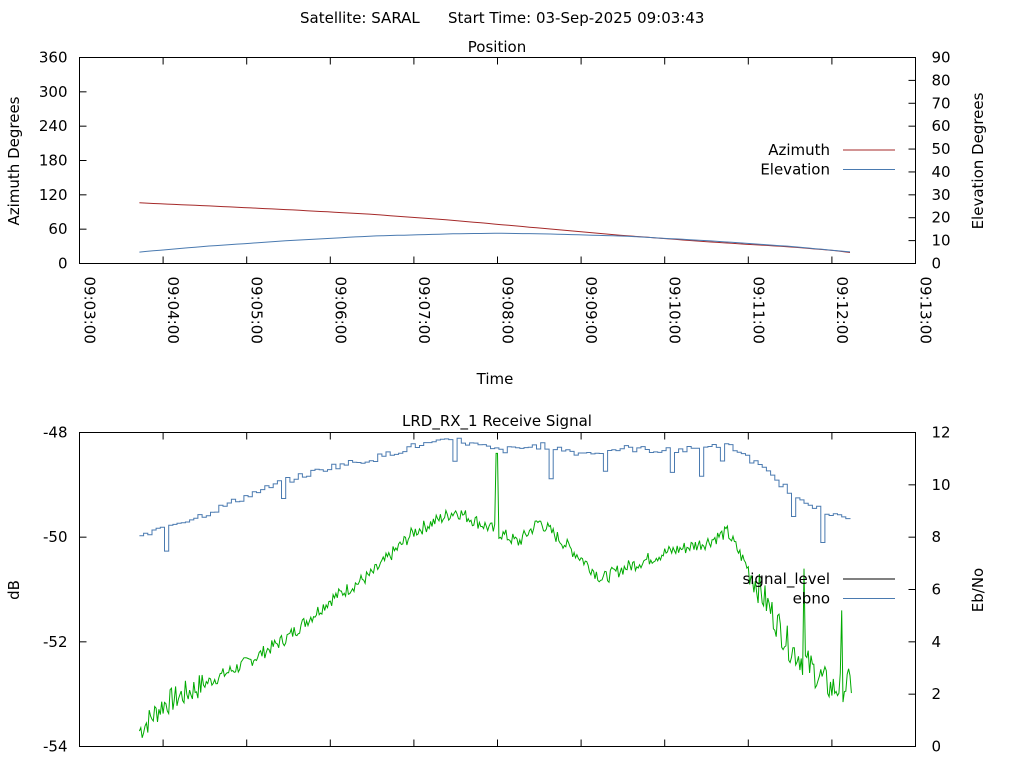  I want to click on position-xtick-label: 09:03:00, so click(90, 310).